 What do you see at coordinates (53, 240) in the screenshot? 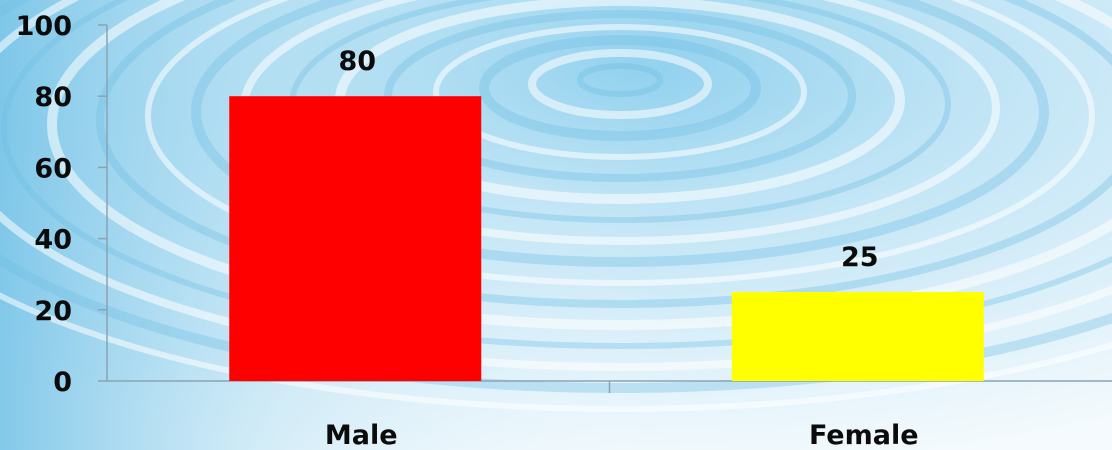
I see `y-tick-label: 40` at bounding box center [53, 240].